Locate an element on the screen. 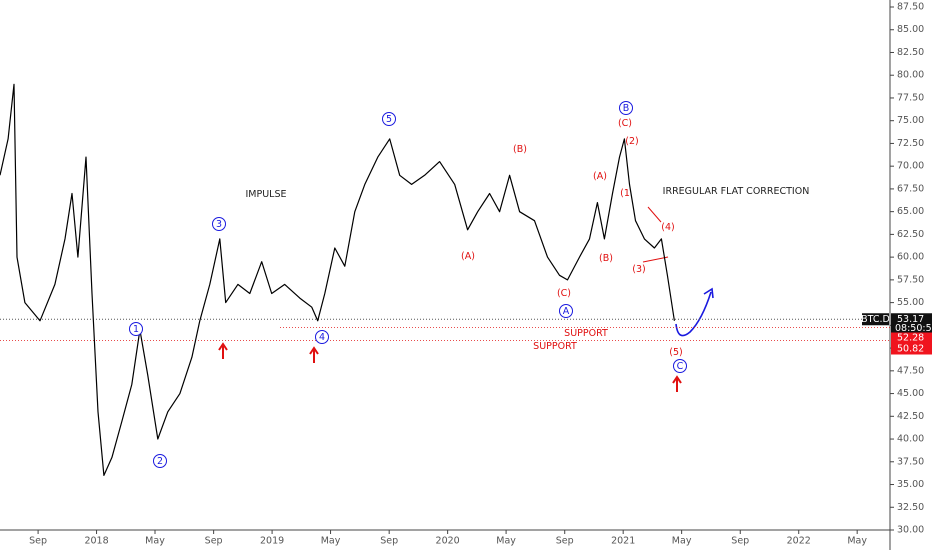 The image size is (932, 550). y-tick-label: 82.50 is located at coordinates (910, 52).